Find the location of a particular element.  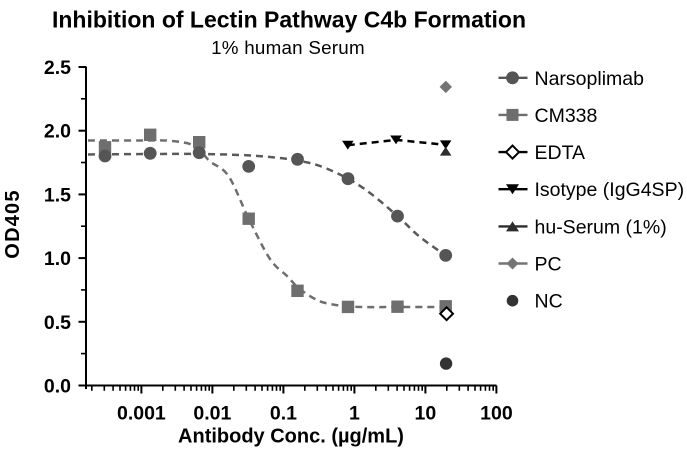

svg-text: Isotype (IgG4SP) is located at coordinates (610, 190).